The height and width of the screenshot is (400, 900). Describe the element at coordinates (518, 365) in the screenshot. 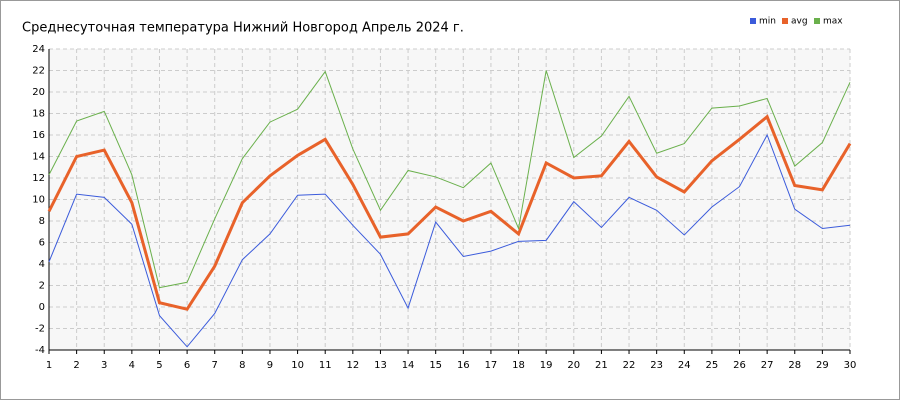

I see `x-tick-label: 18` at that location.